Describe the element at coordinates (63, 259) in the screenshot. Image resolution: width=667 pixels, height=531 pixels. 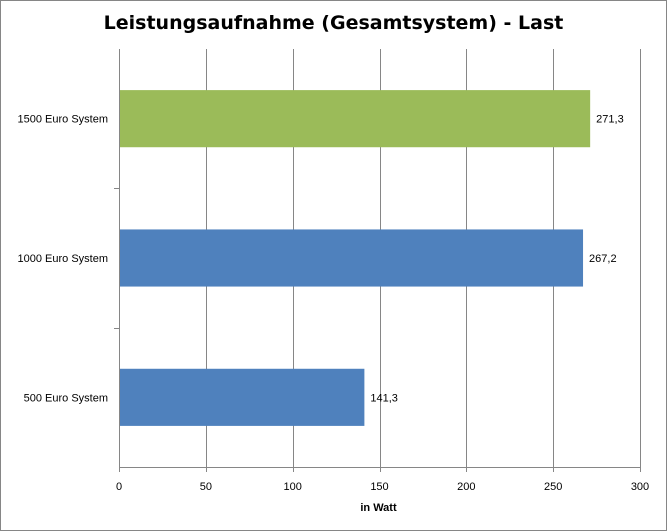
I see `category-label: 1000 Euro System` at that location.